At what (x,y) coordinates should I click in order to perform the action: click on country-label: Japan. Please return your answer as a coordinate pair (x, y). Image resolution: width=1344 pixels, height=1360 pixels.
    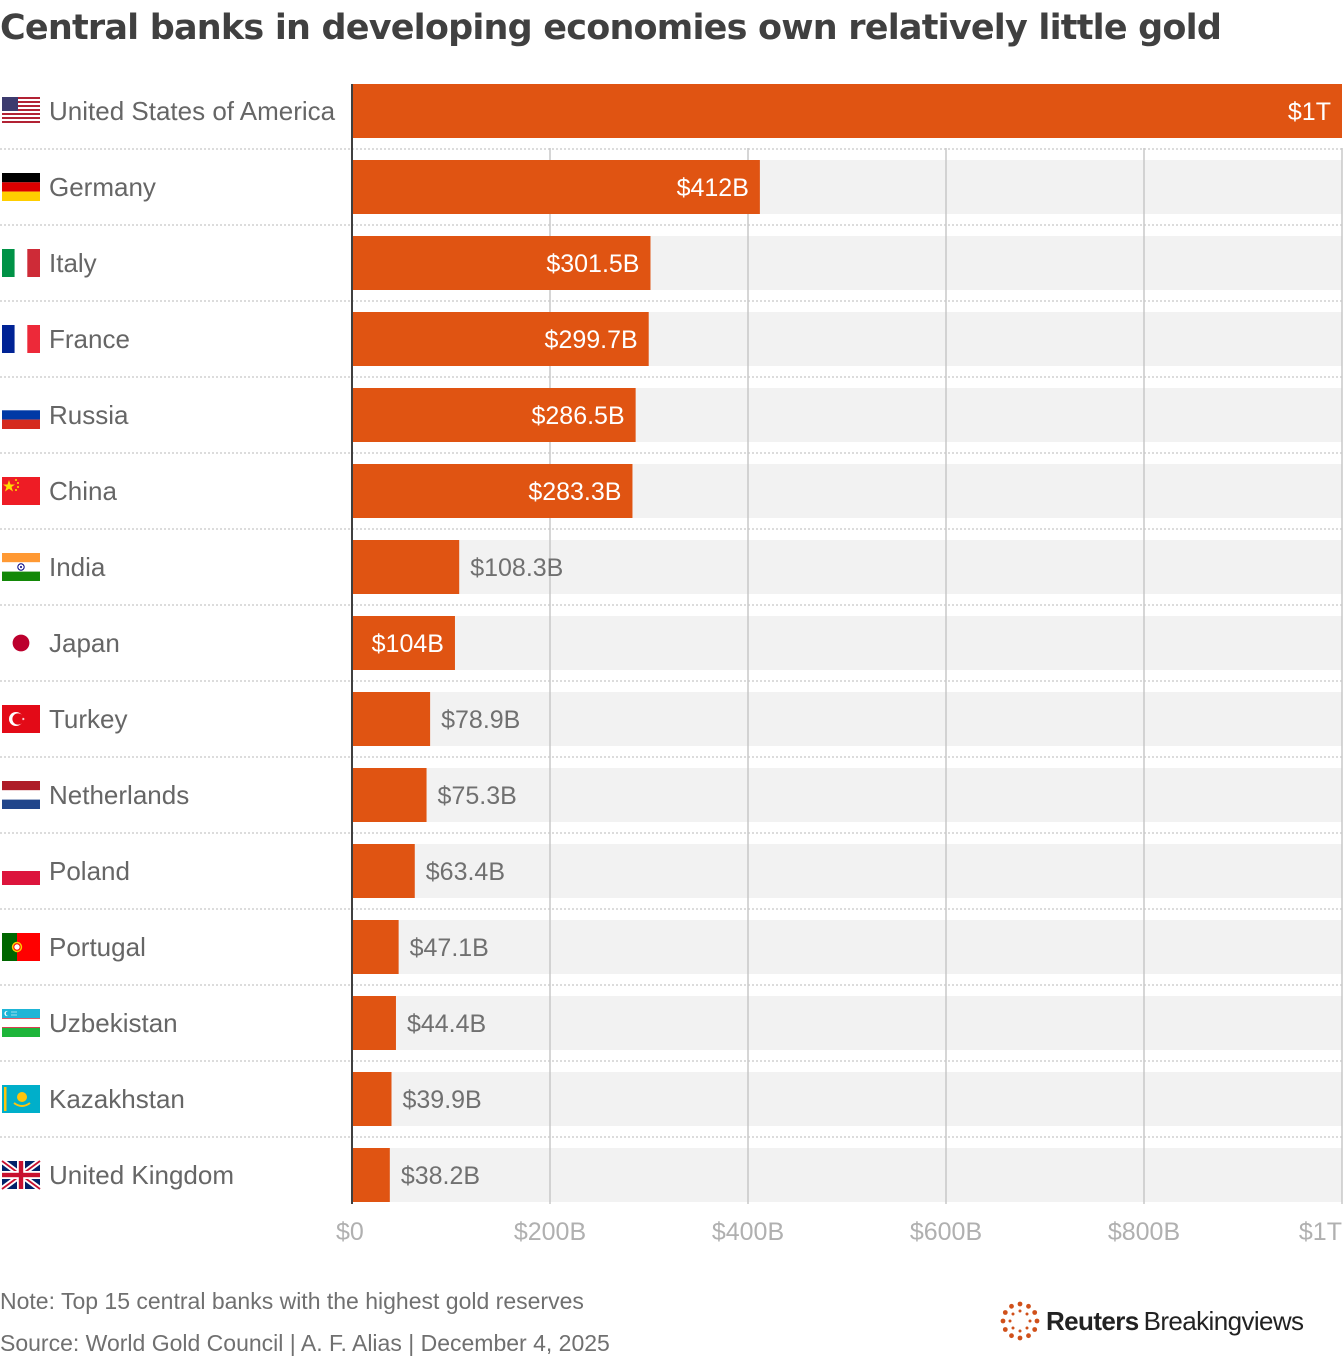
    Looking at the image, I should click on (84, 643).